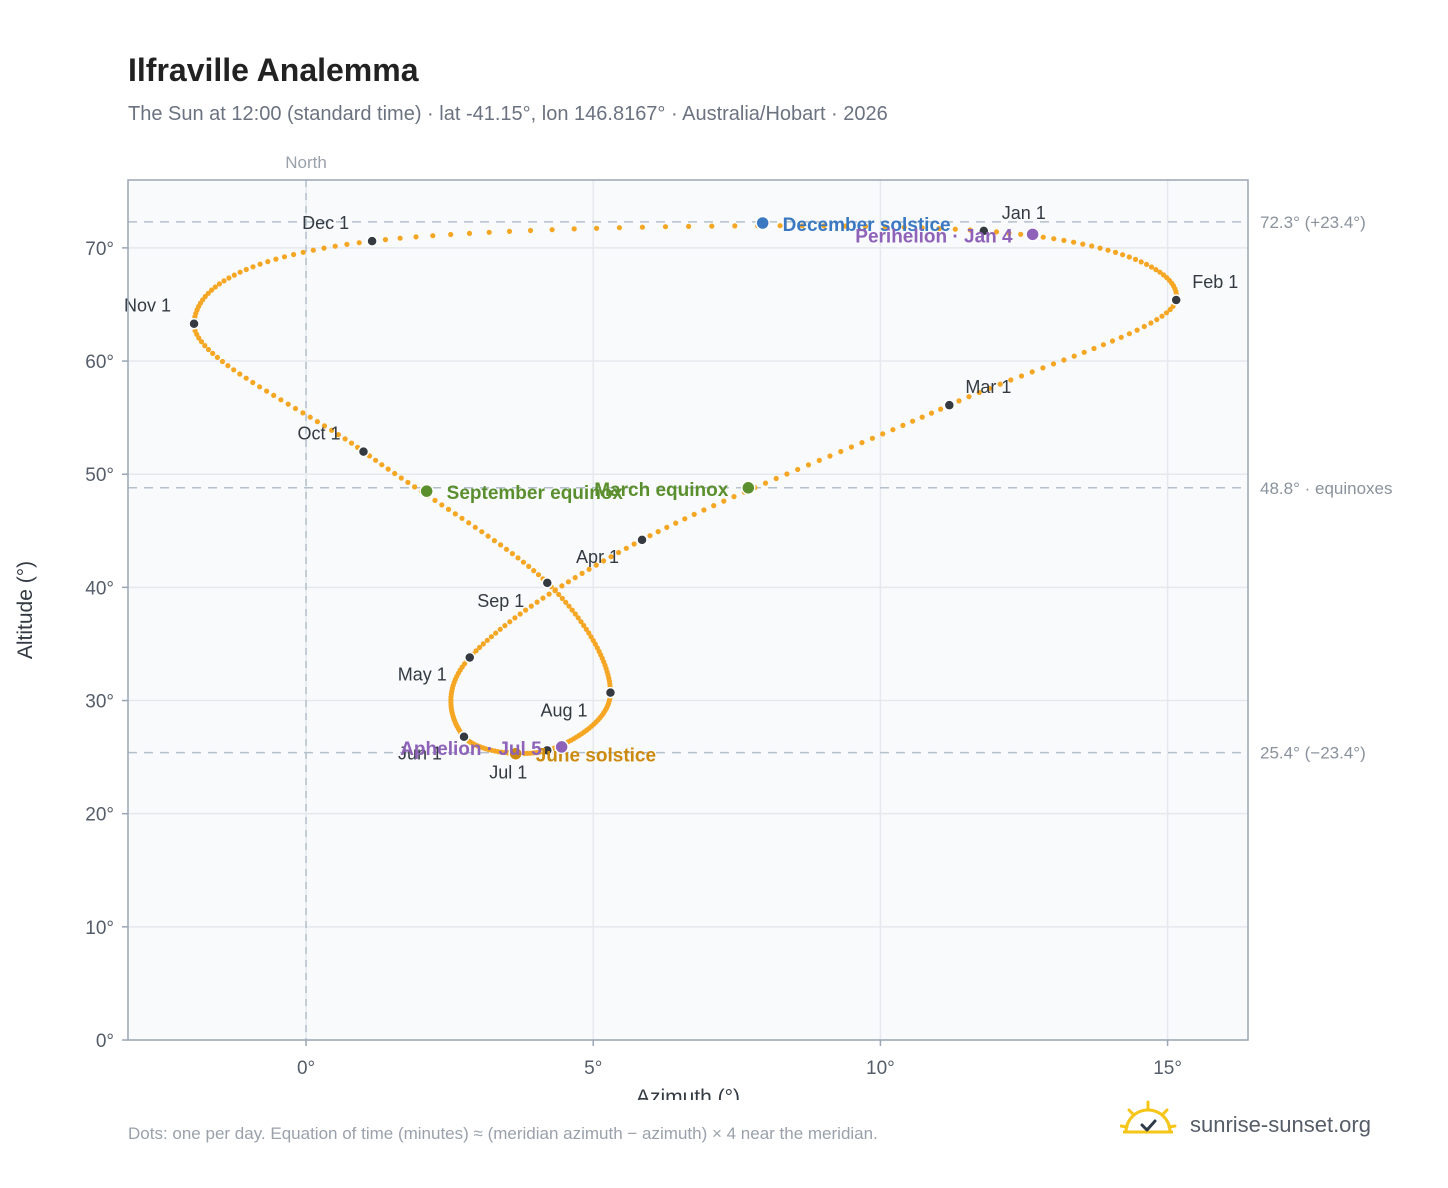  I want to click on event-label: Perihelion · Jan 4, so click(934, 236).